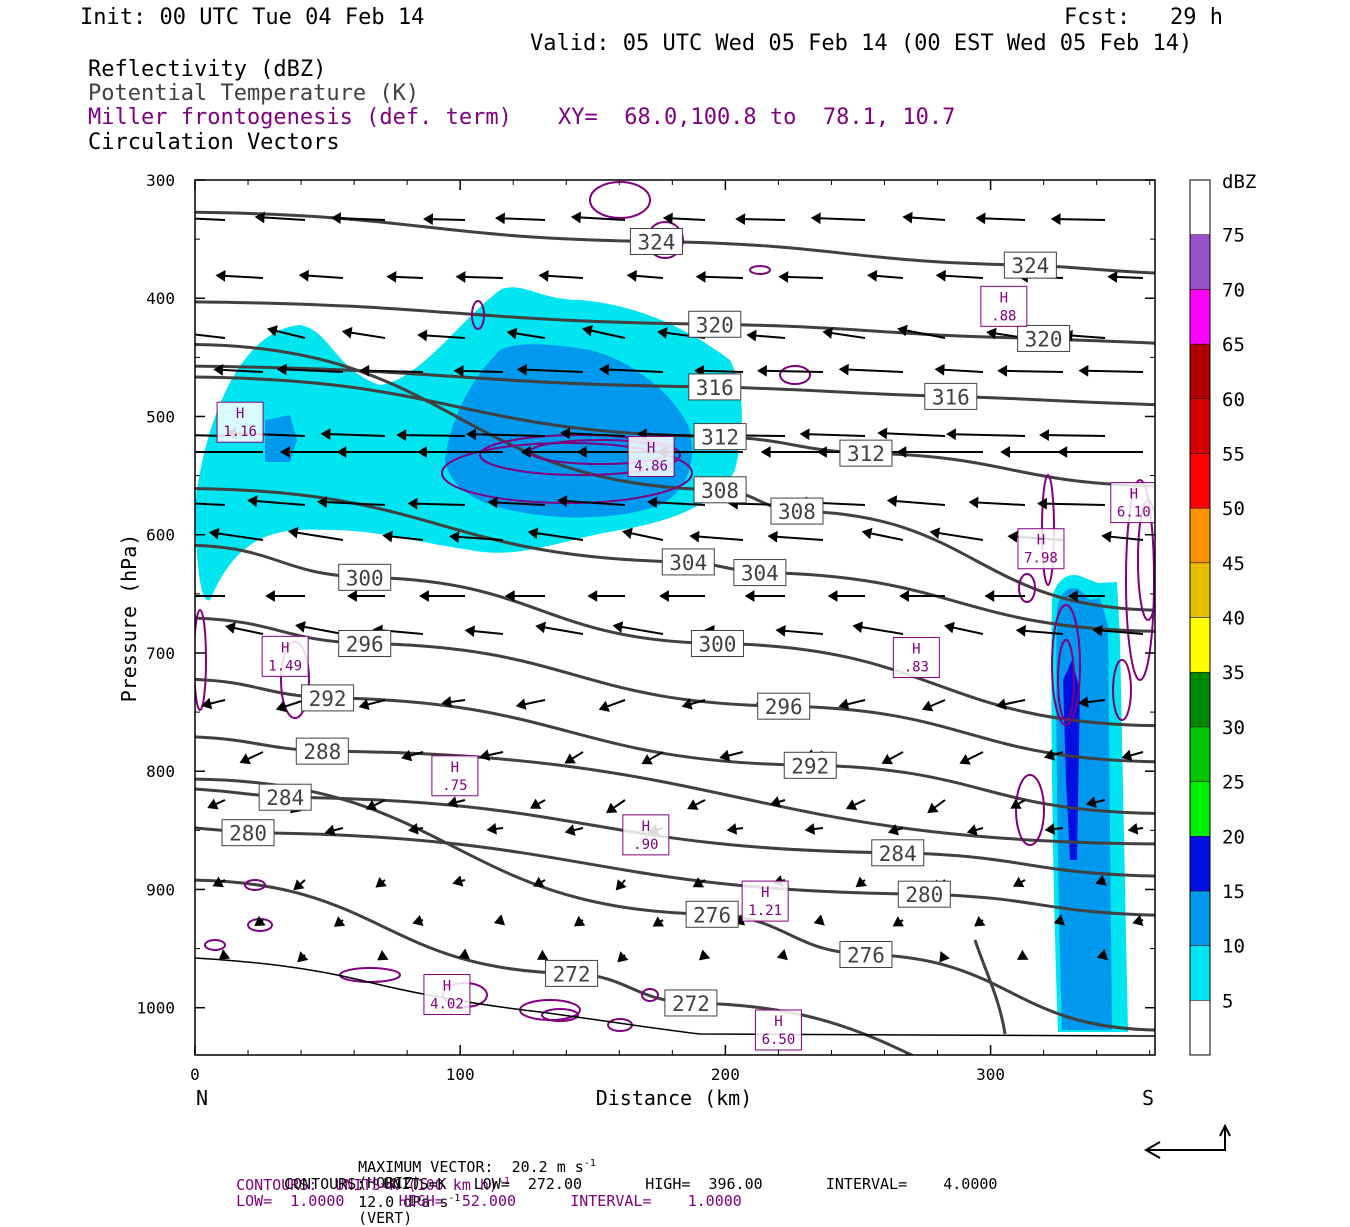 The width and height of the screenshot is (1350, 1227). I want to click on theta-label: 316, so click(951, 397).